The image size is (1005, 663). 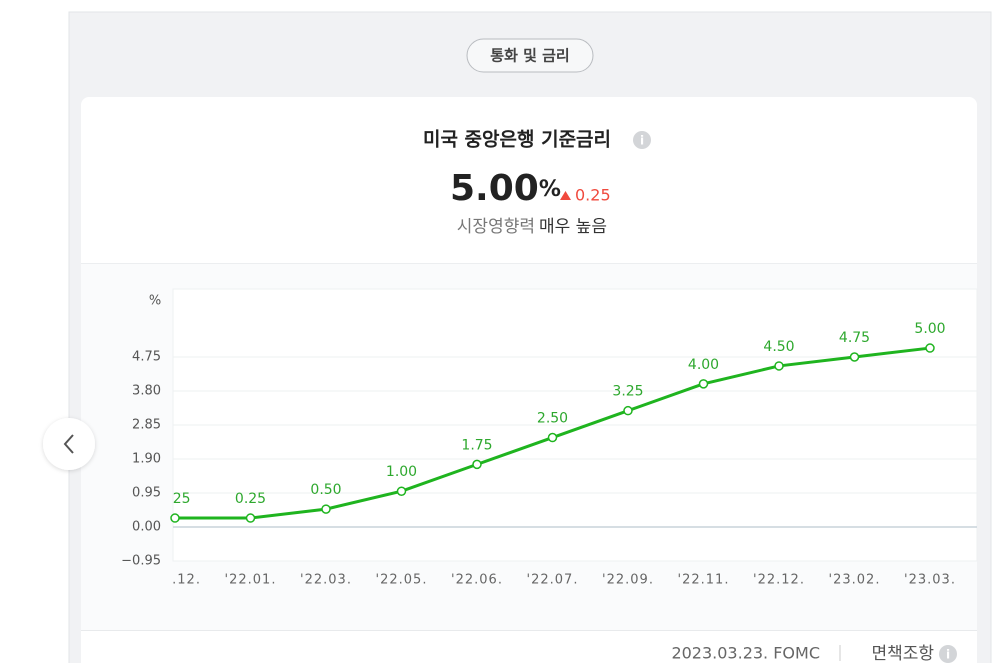 What do you see at coordinates (146, 459) in the screenshot?
I see `y-tick-label: 1.90` at bounding box center [146, 459].